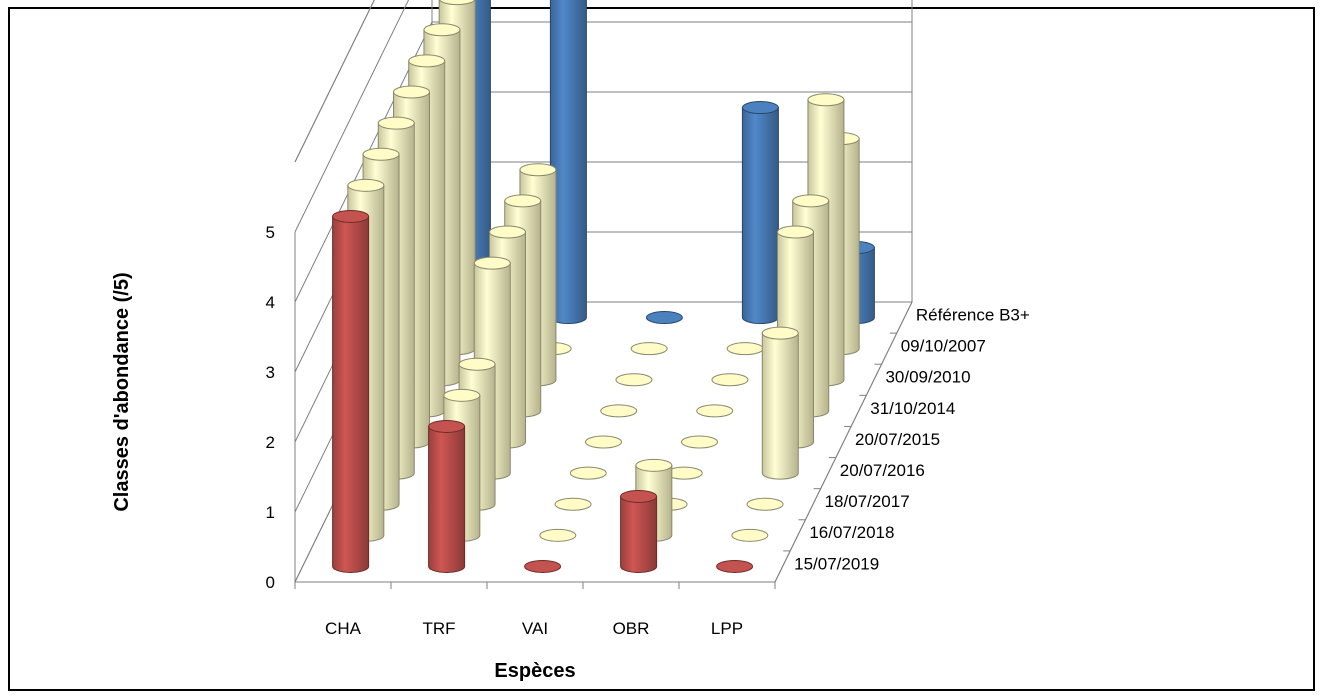 The height and width of the screenshot is (700, 1325). I want to click on series-label: 20/07/2015, so click(897, 439).